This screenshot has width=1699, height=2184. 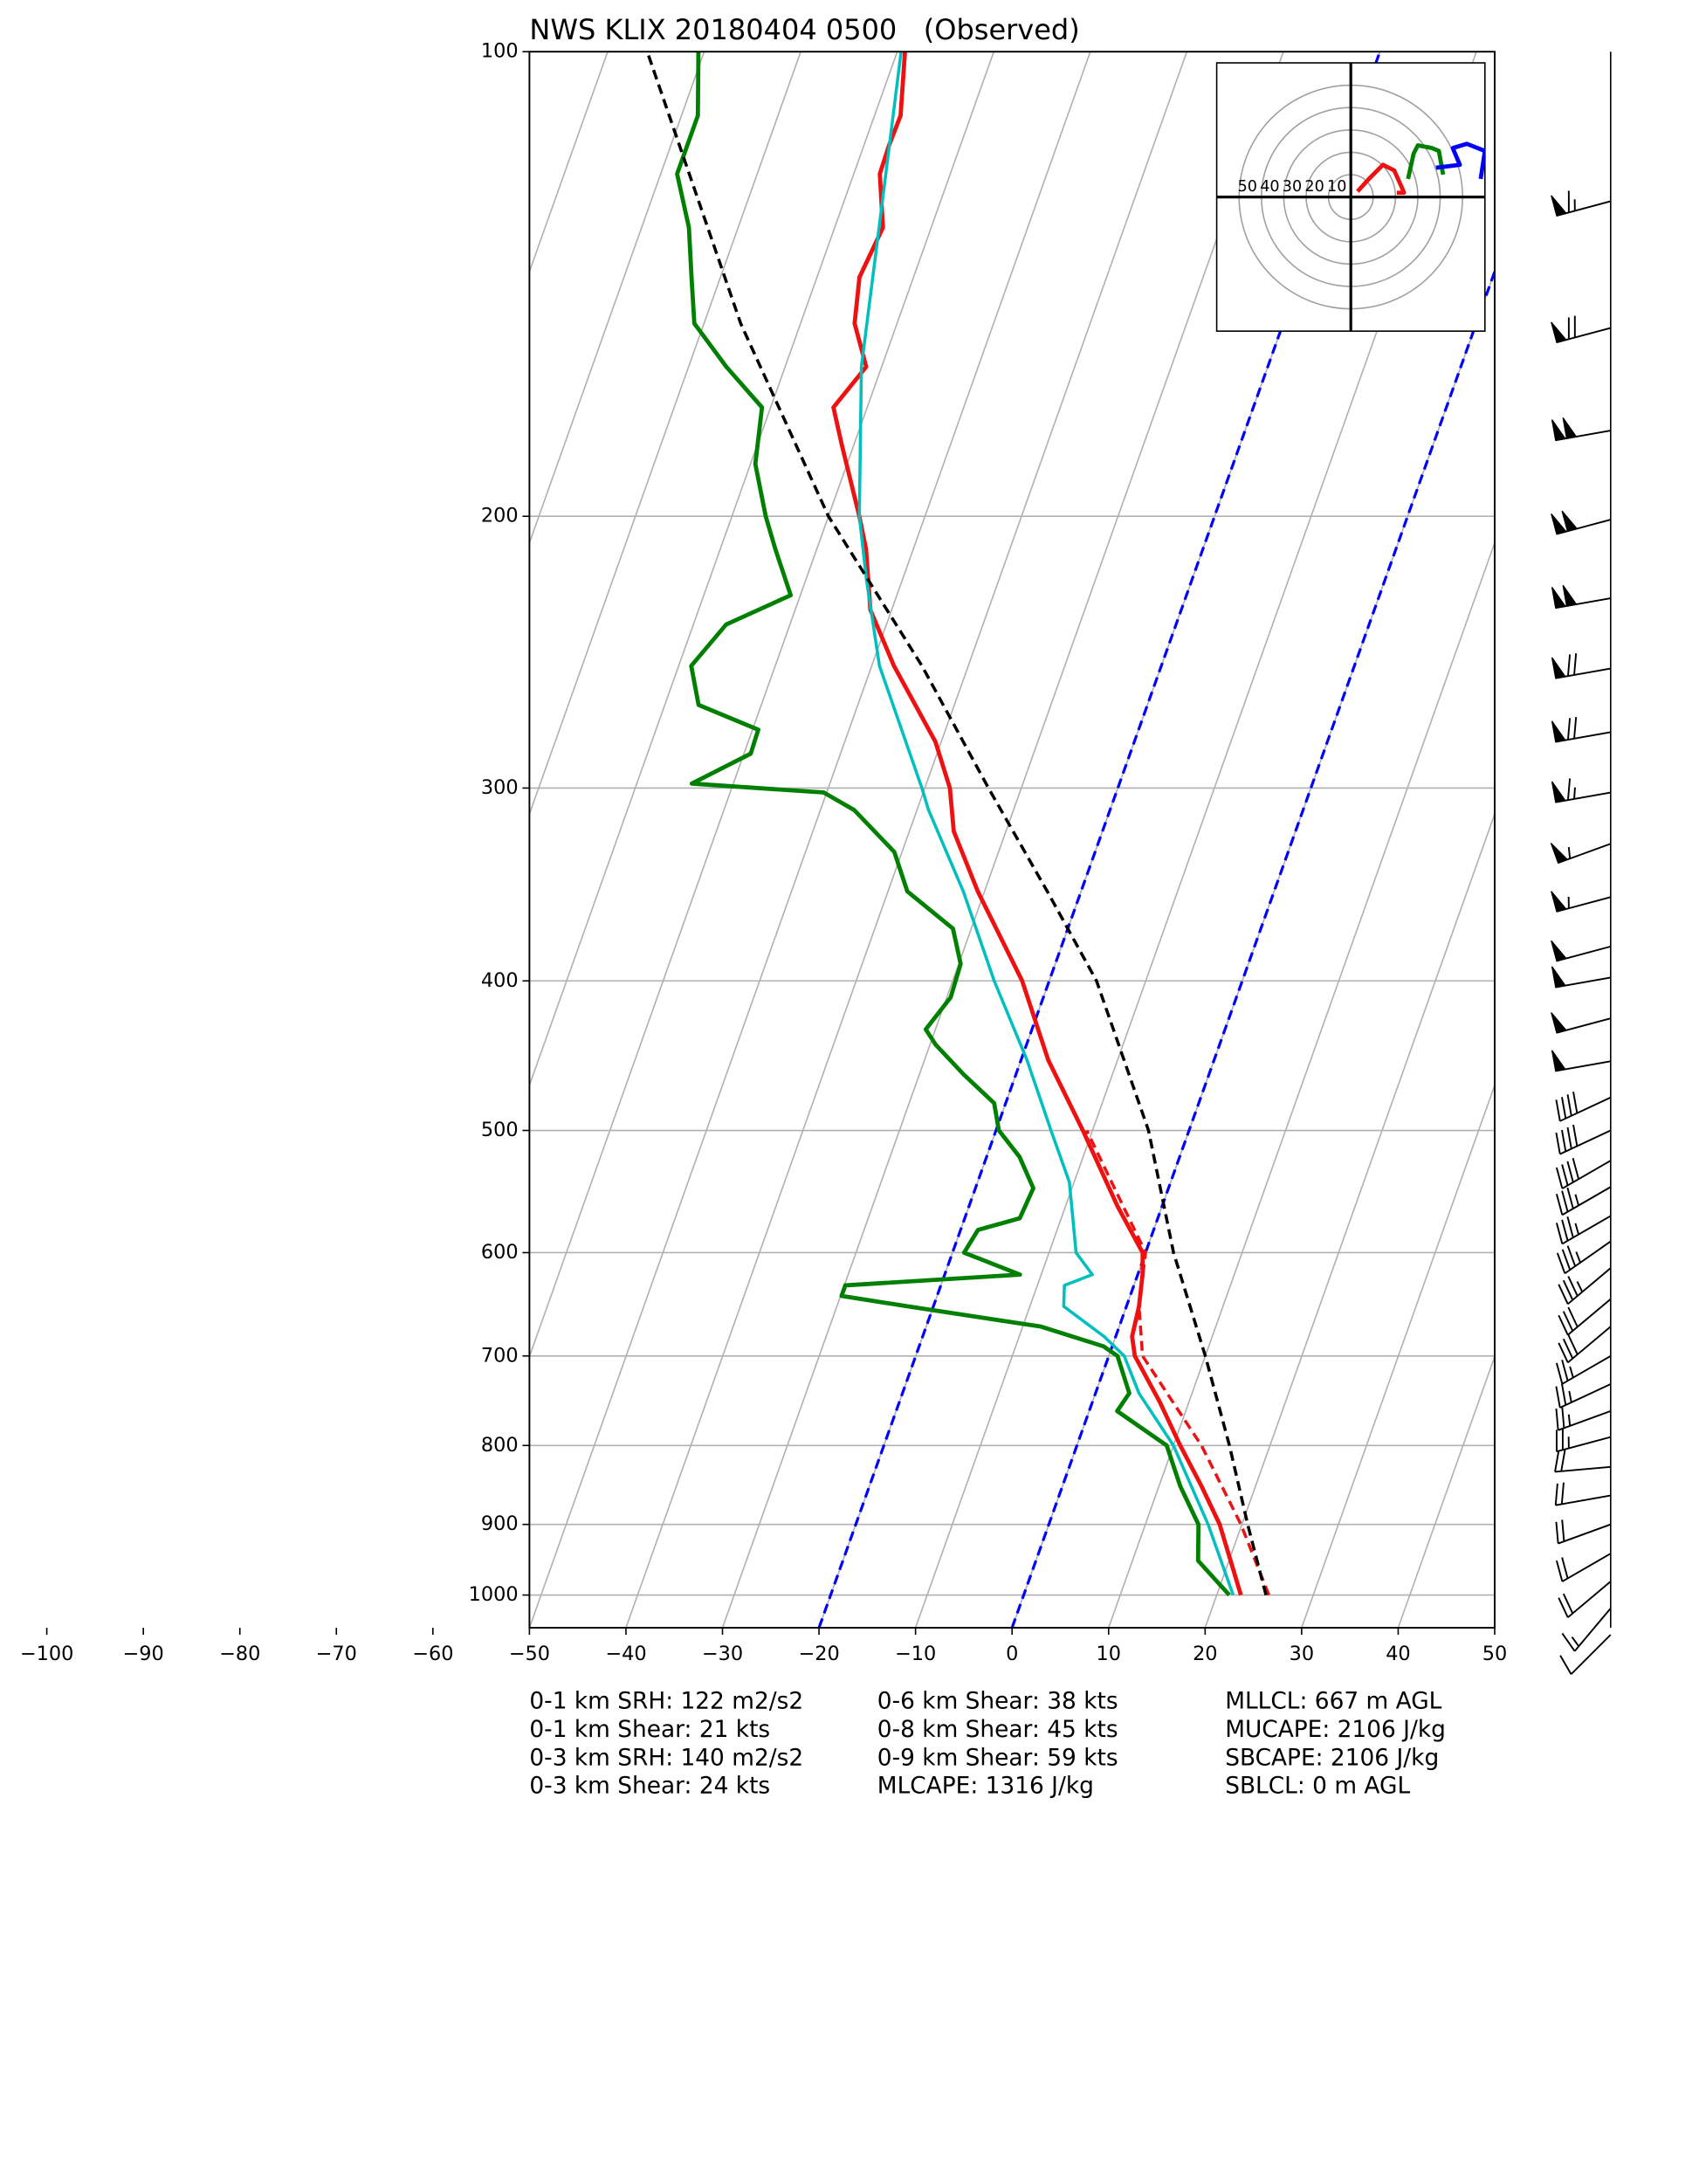 I want to click on x-tick-label: −70, so click(x=336, y=1654).